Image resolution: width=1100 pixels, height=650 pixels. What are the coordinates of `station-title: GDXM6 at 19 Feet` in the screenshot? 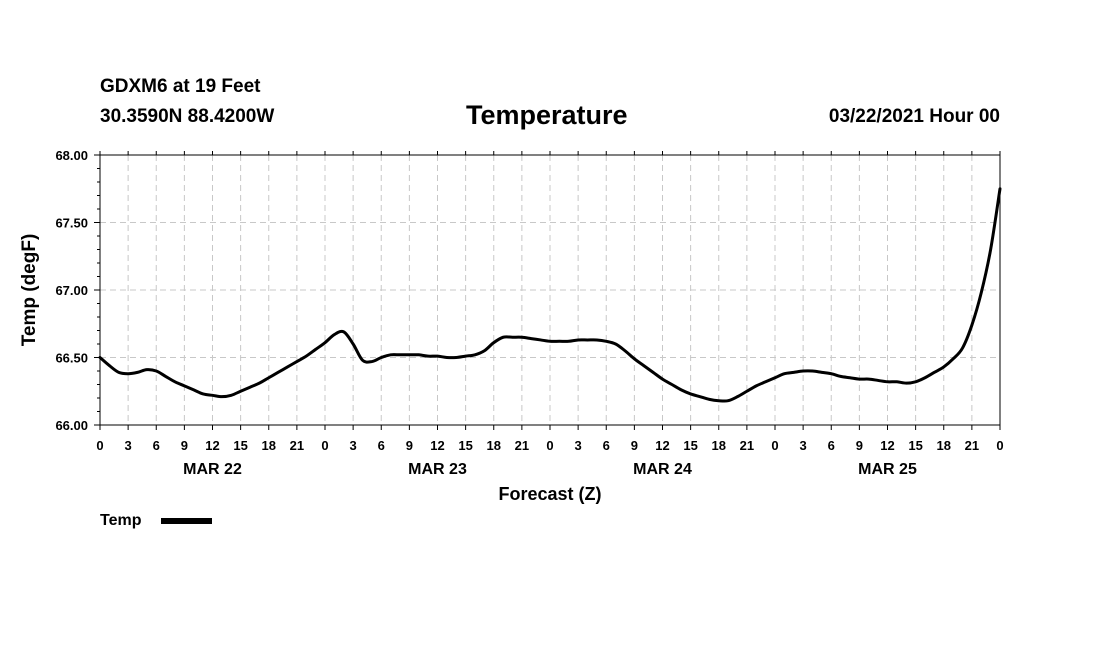 It's located at (180, 86).